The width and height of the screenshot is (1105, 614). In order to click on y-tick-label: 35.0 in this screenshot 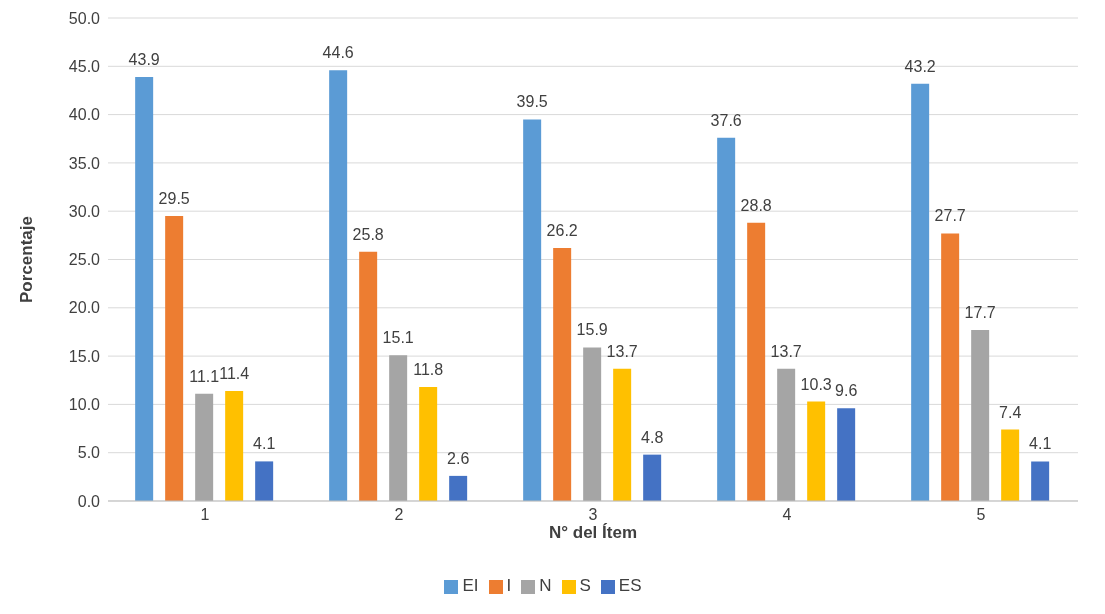, I will do `click(84, 163)`.